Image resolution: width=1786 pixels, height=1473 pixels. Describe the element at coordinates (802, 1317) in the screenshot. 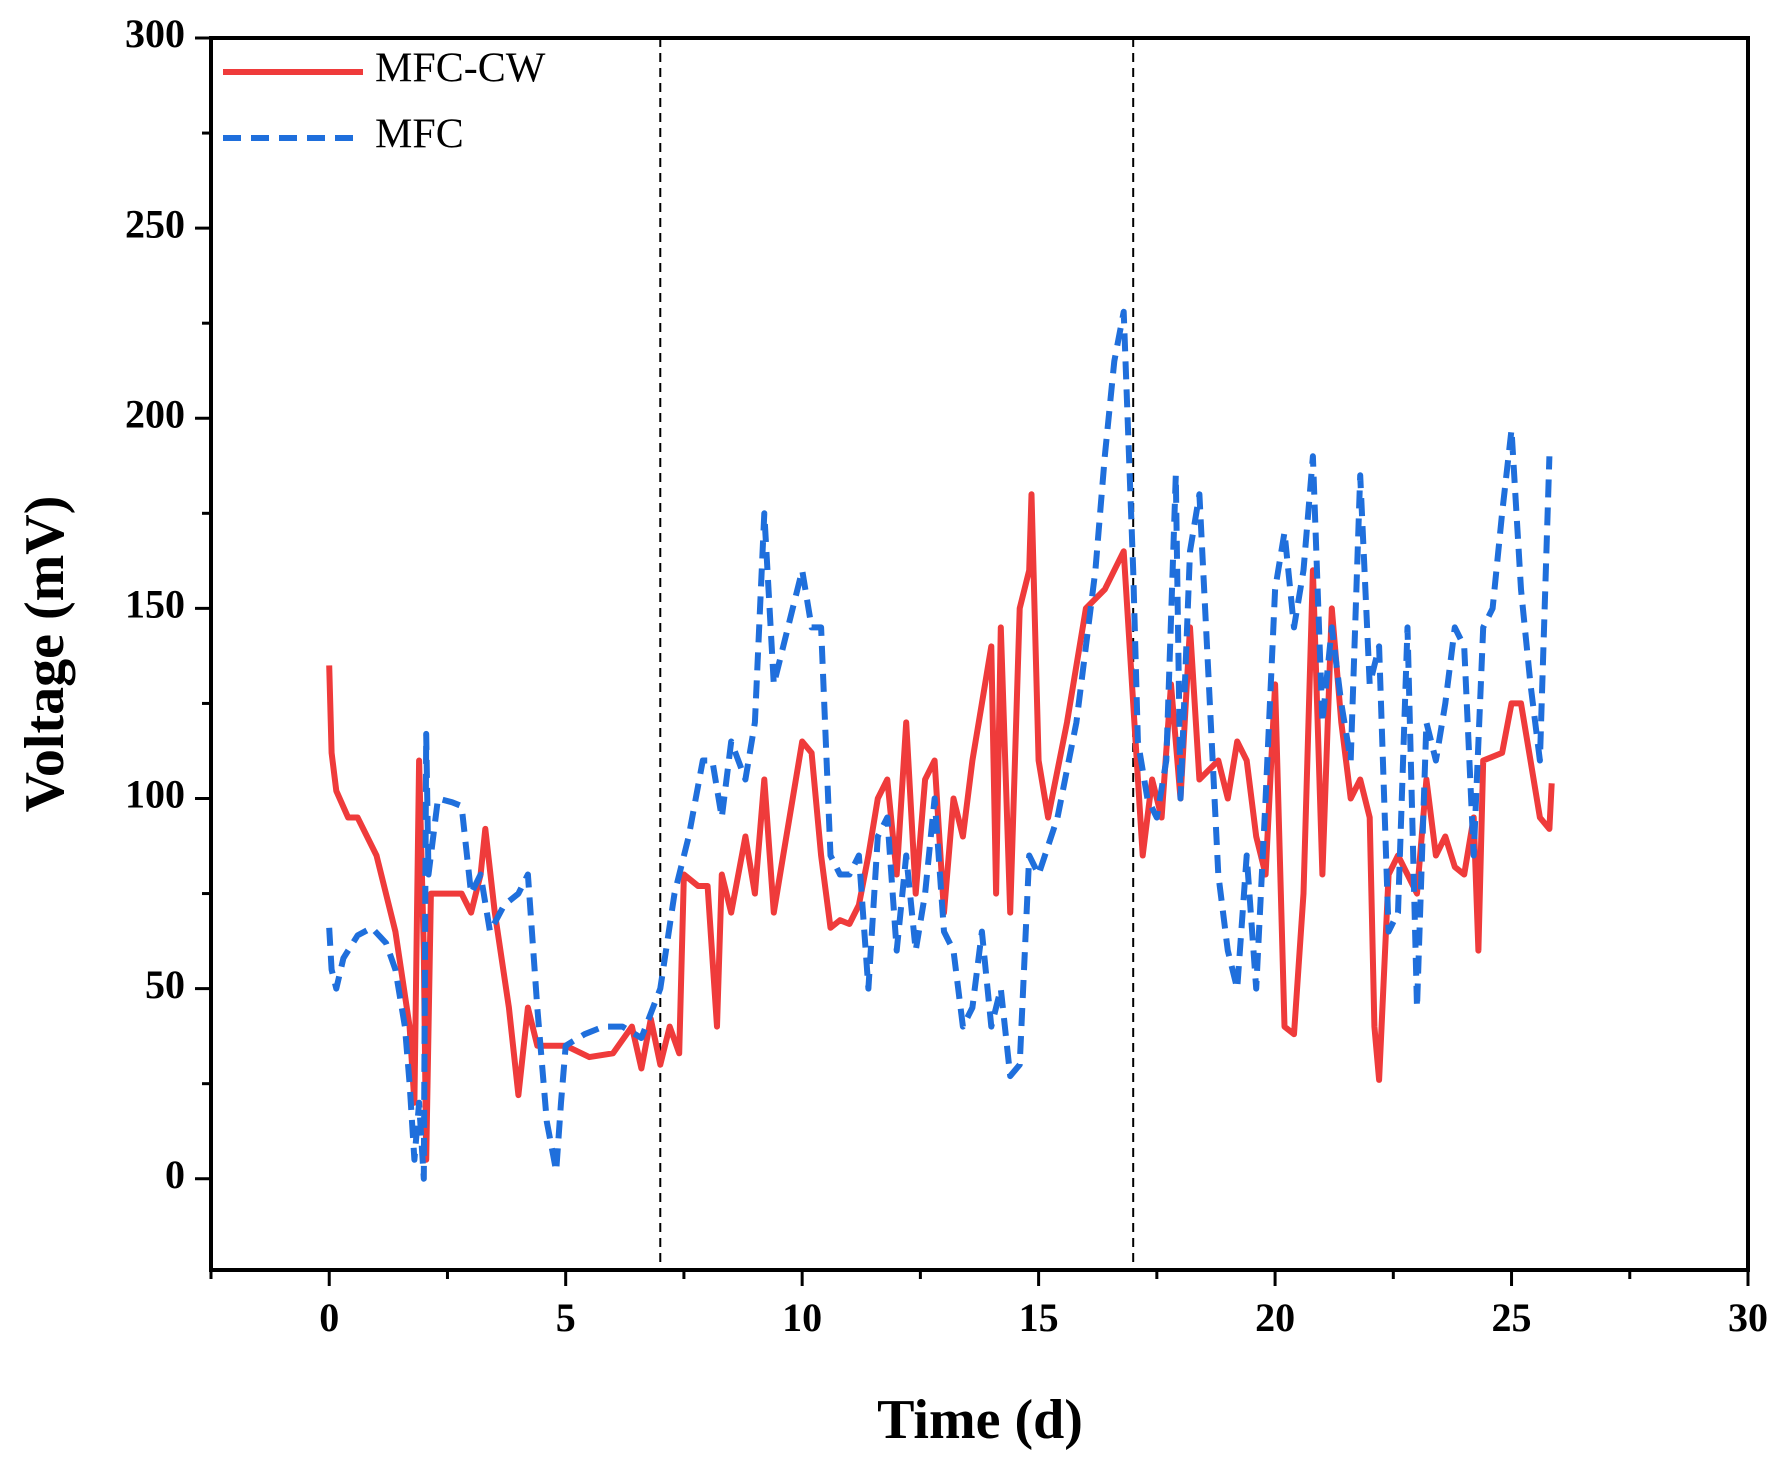

I see `x-tick-label: 10` at that location.